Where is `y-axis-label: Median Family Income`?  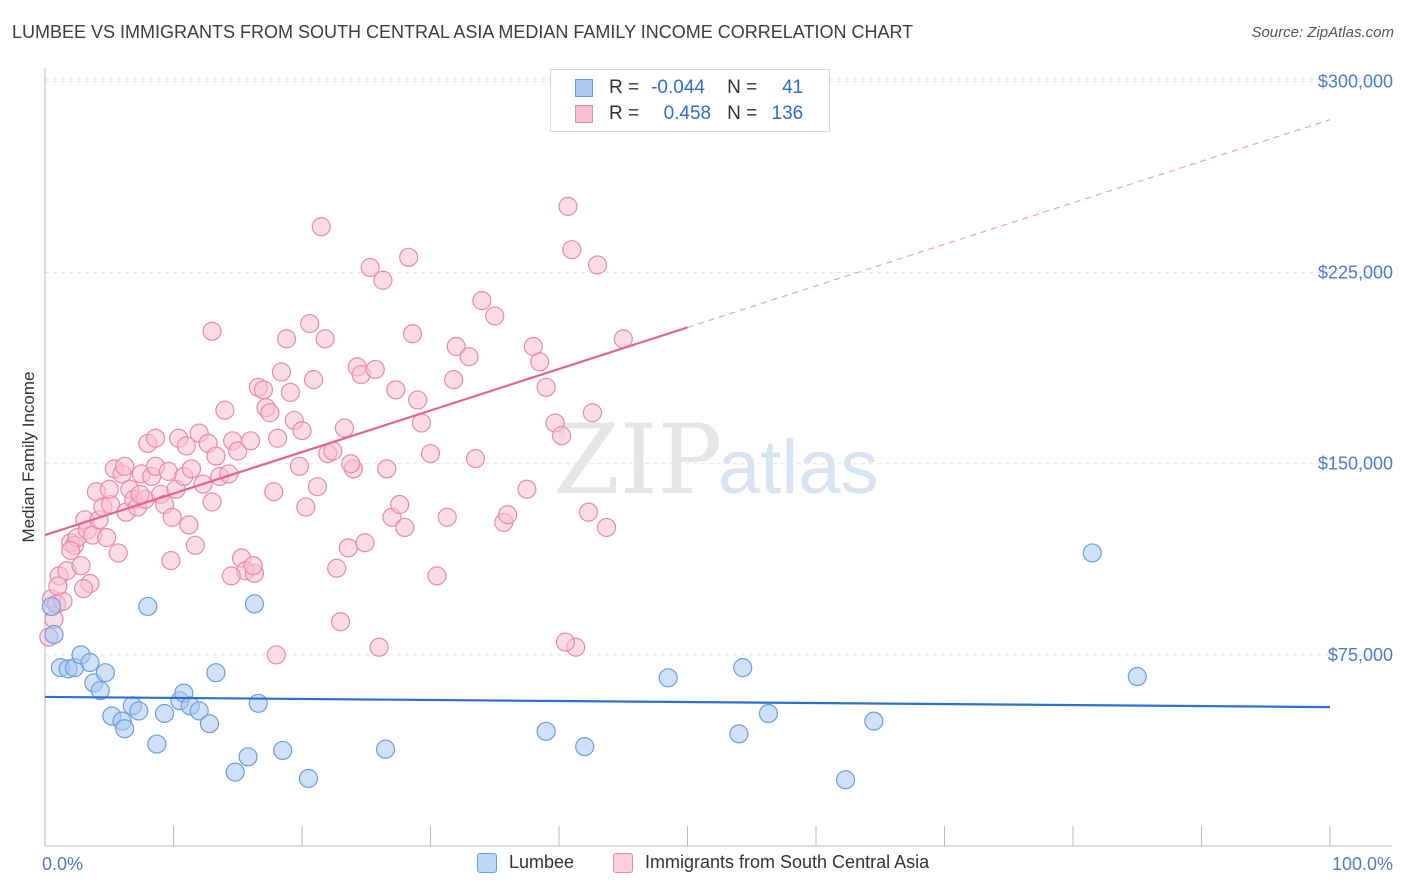
y-axis-label: Median Family Income is located at coordinates (28, 456).